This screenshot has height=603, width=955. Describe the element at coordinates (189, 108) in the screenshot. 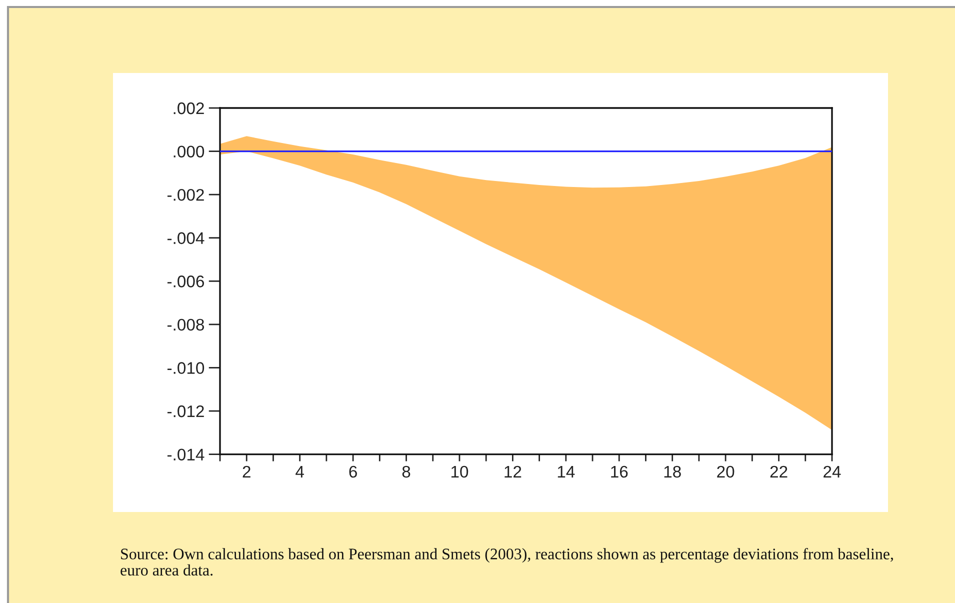

I see `y-tick-label: .002` at that location.